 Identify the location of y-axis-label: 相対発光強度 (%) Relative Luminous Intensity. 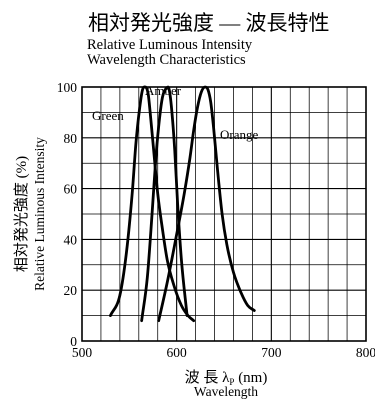
(30, 214).